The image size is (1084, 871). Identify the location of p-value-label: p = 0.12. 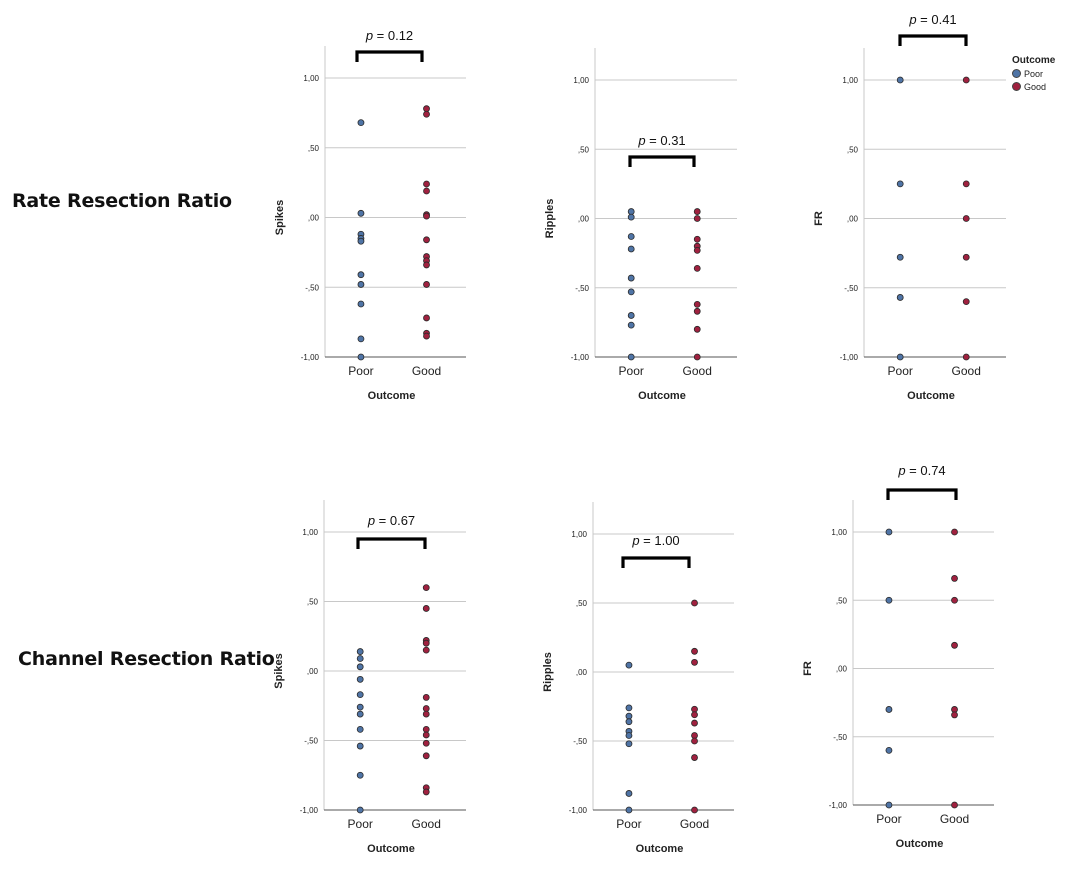
(389, 35).